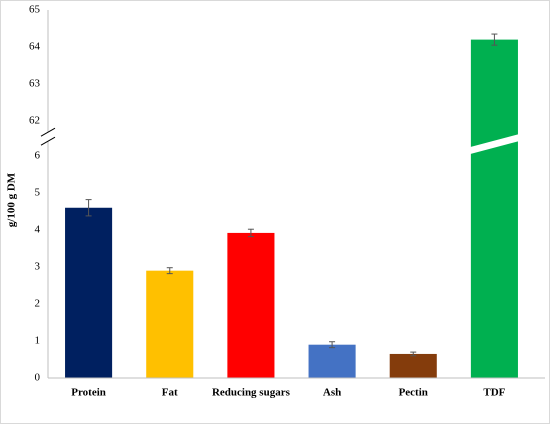 The image size is (550, 424). What do you see at coordinates (494, 144) in the screenshot?
I see `break-gap` at bounding box center [494, 144].